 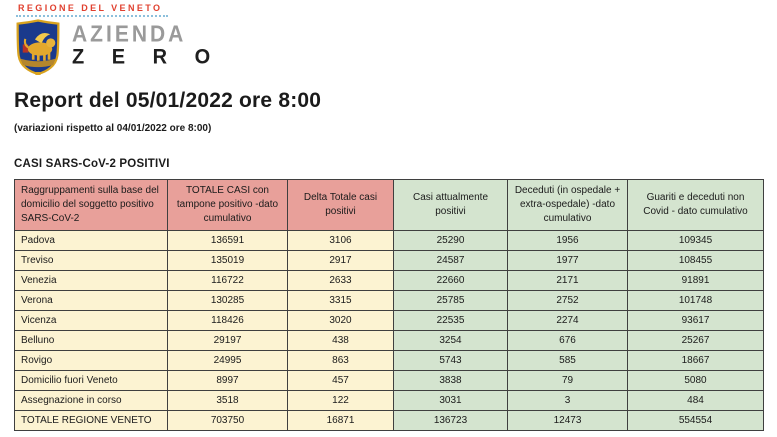 What do you see at coordinates (567, 340) in the screenshot?
I see `value-cell: 676` at bounding box center [567, 340].